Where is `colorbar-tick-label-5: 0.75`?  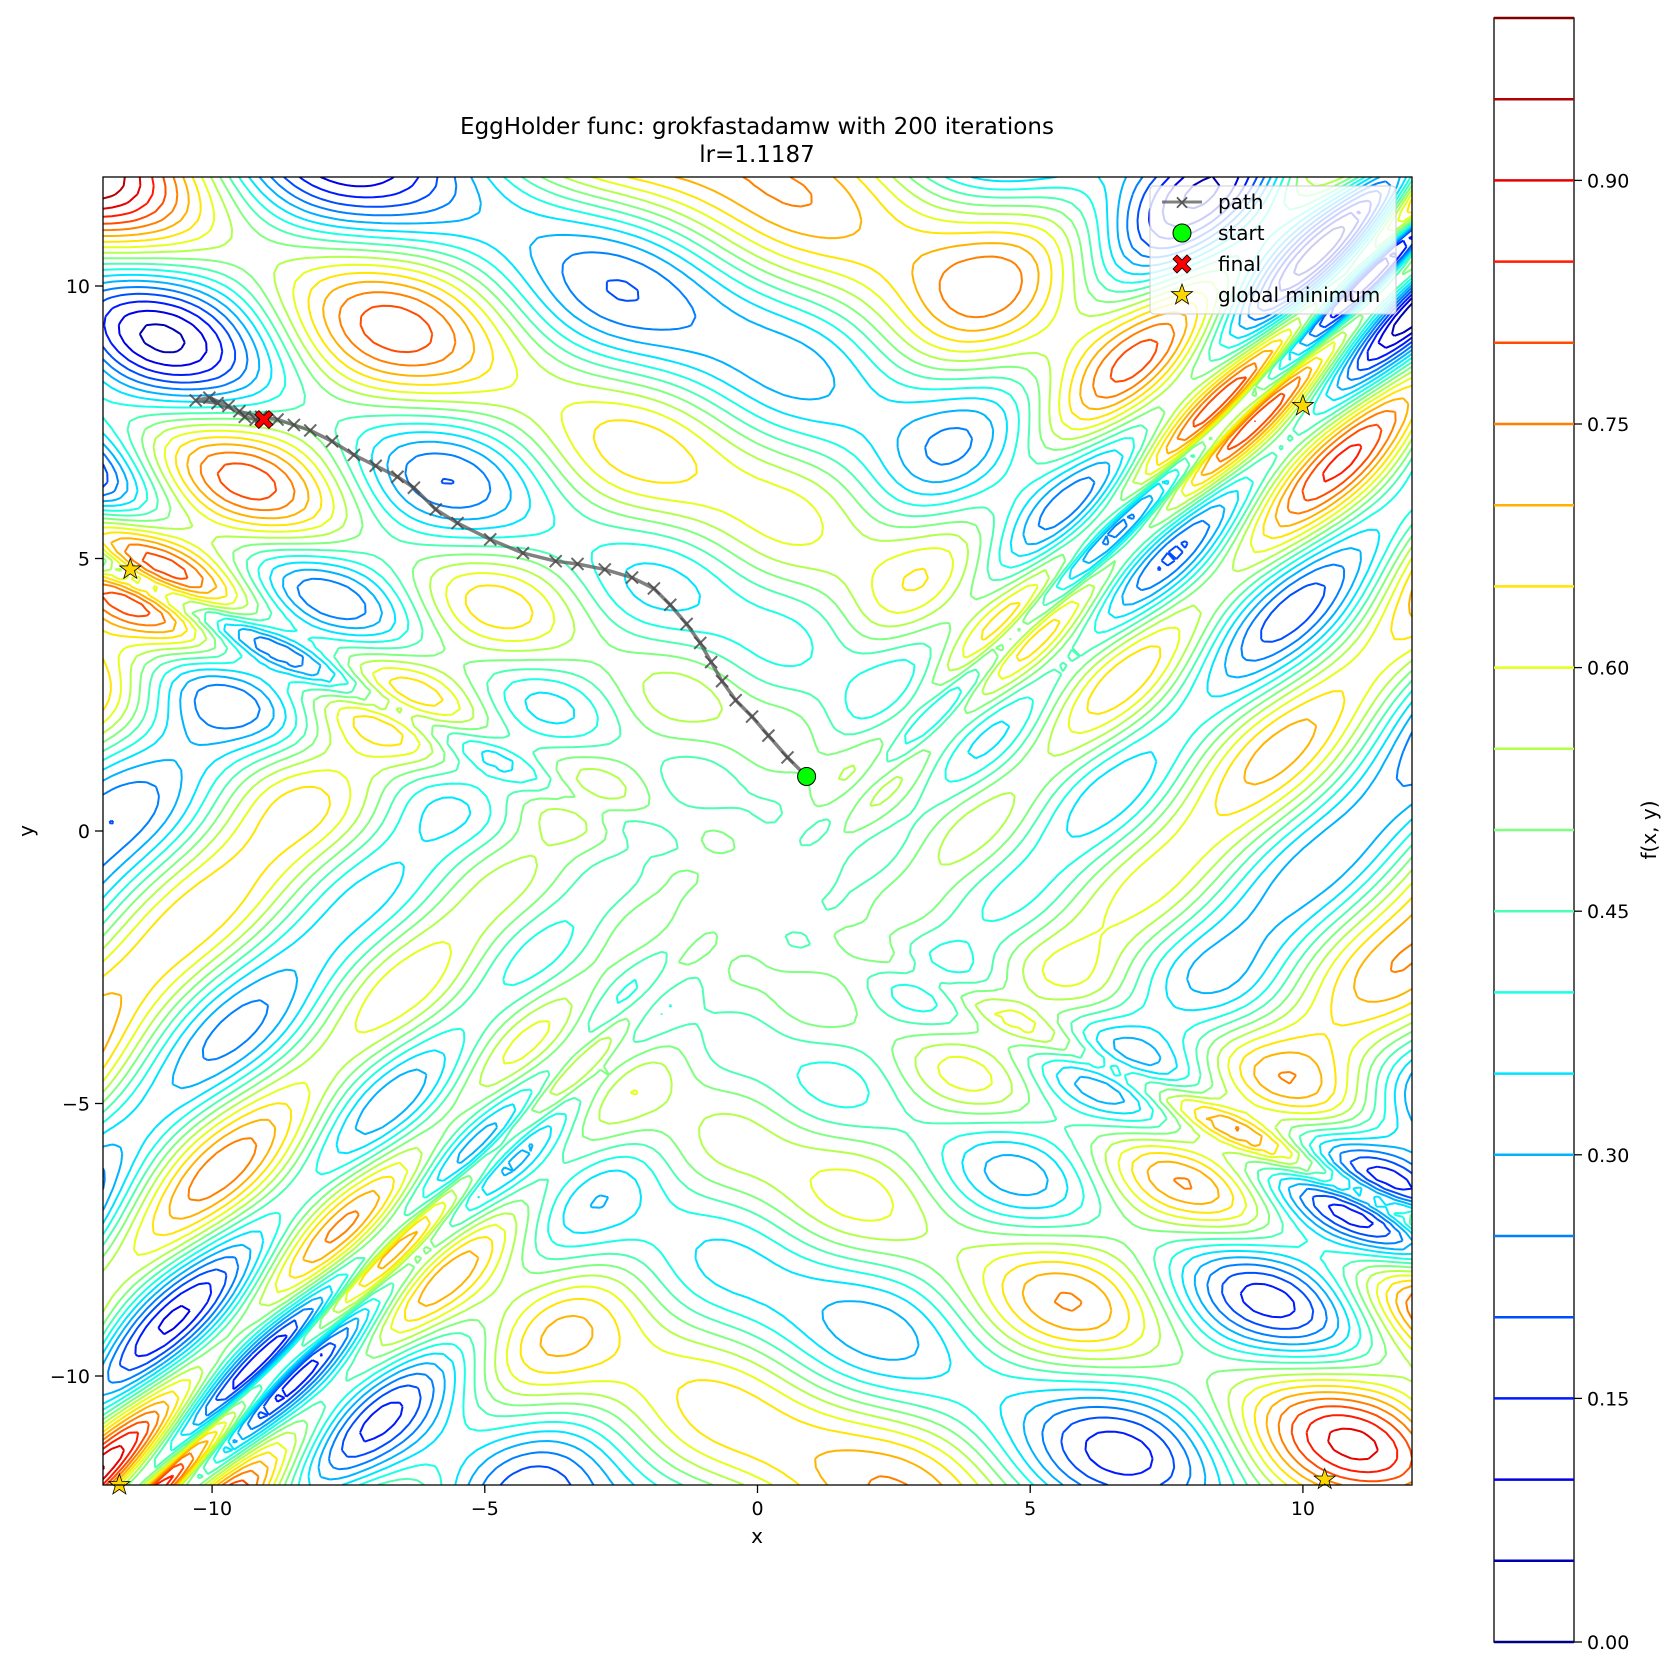 colorbar-tick-label-5: 0.75 is located at coordinates (1608, 425).